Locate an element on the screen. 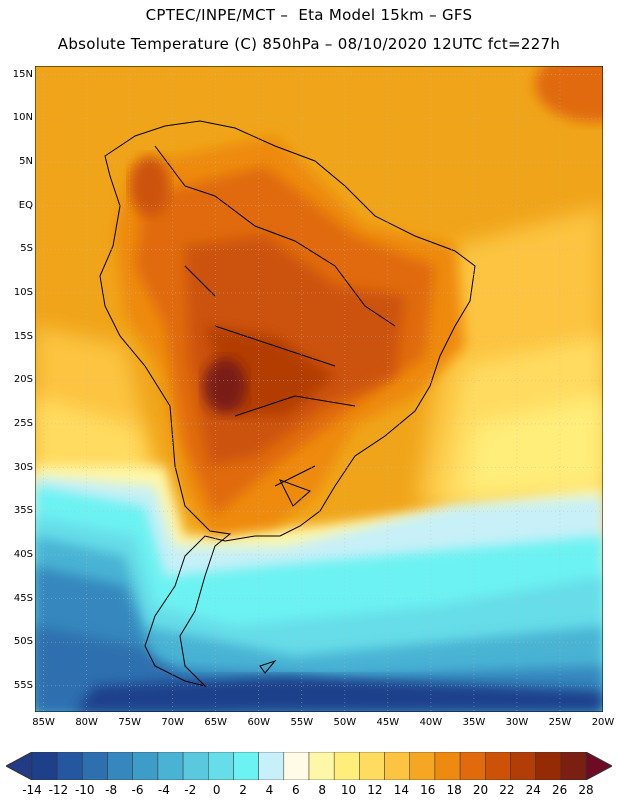 The height and width of the screenshot is (800, 618). colorbar-tick-label: 22 is located at coordinates (507, 790).